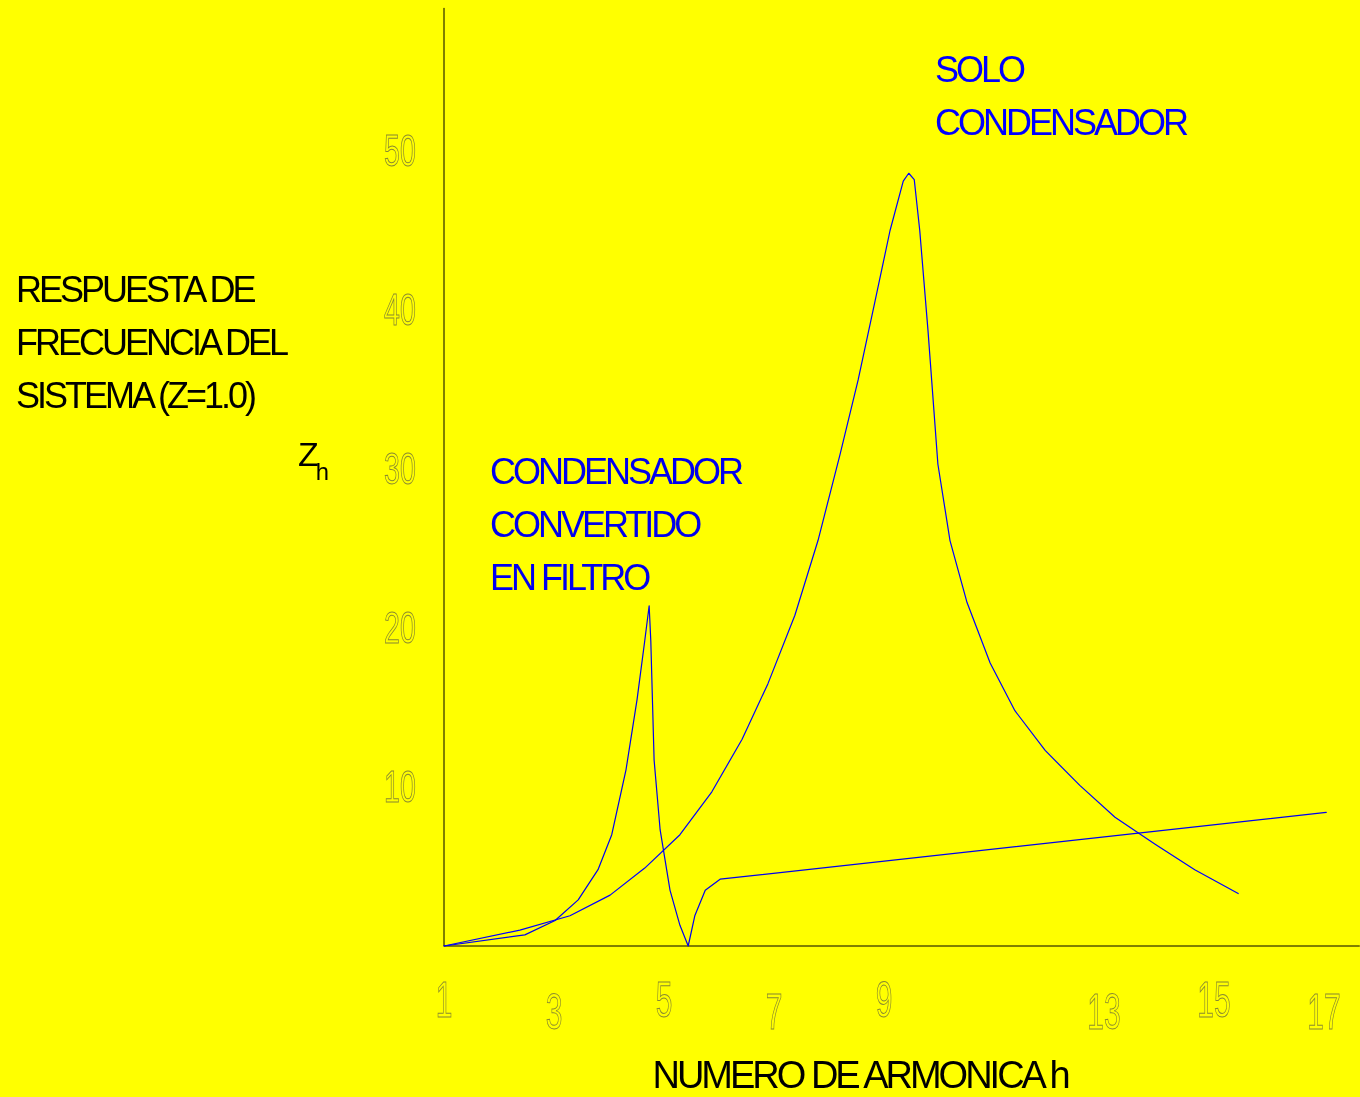 The height and width of the screenshot is (1097, 1360). I want to click on text: CONDENSADOR CONVERTIDO EN FILTRO, so click(617, 524).